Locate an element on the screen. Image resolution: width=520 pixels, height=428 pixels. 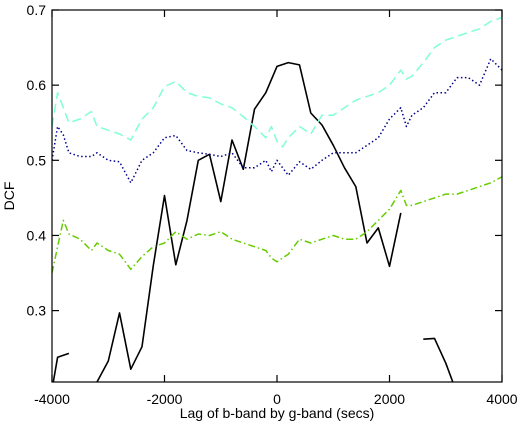
x-tick-label: -2000 is located at coordinates (165, 399).